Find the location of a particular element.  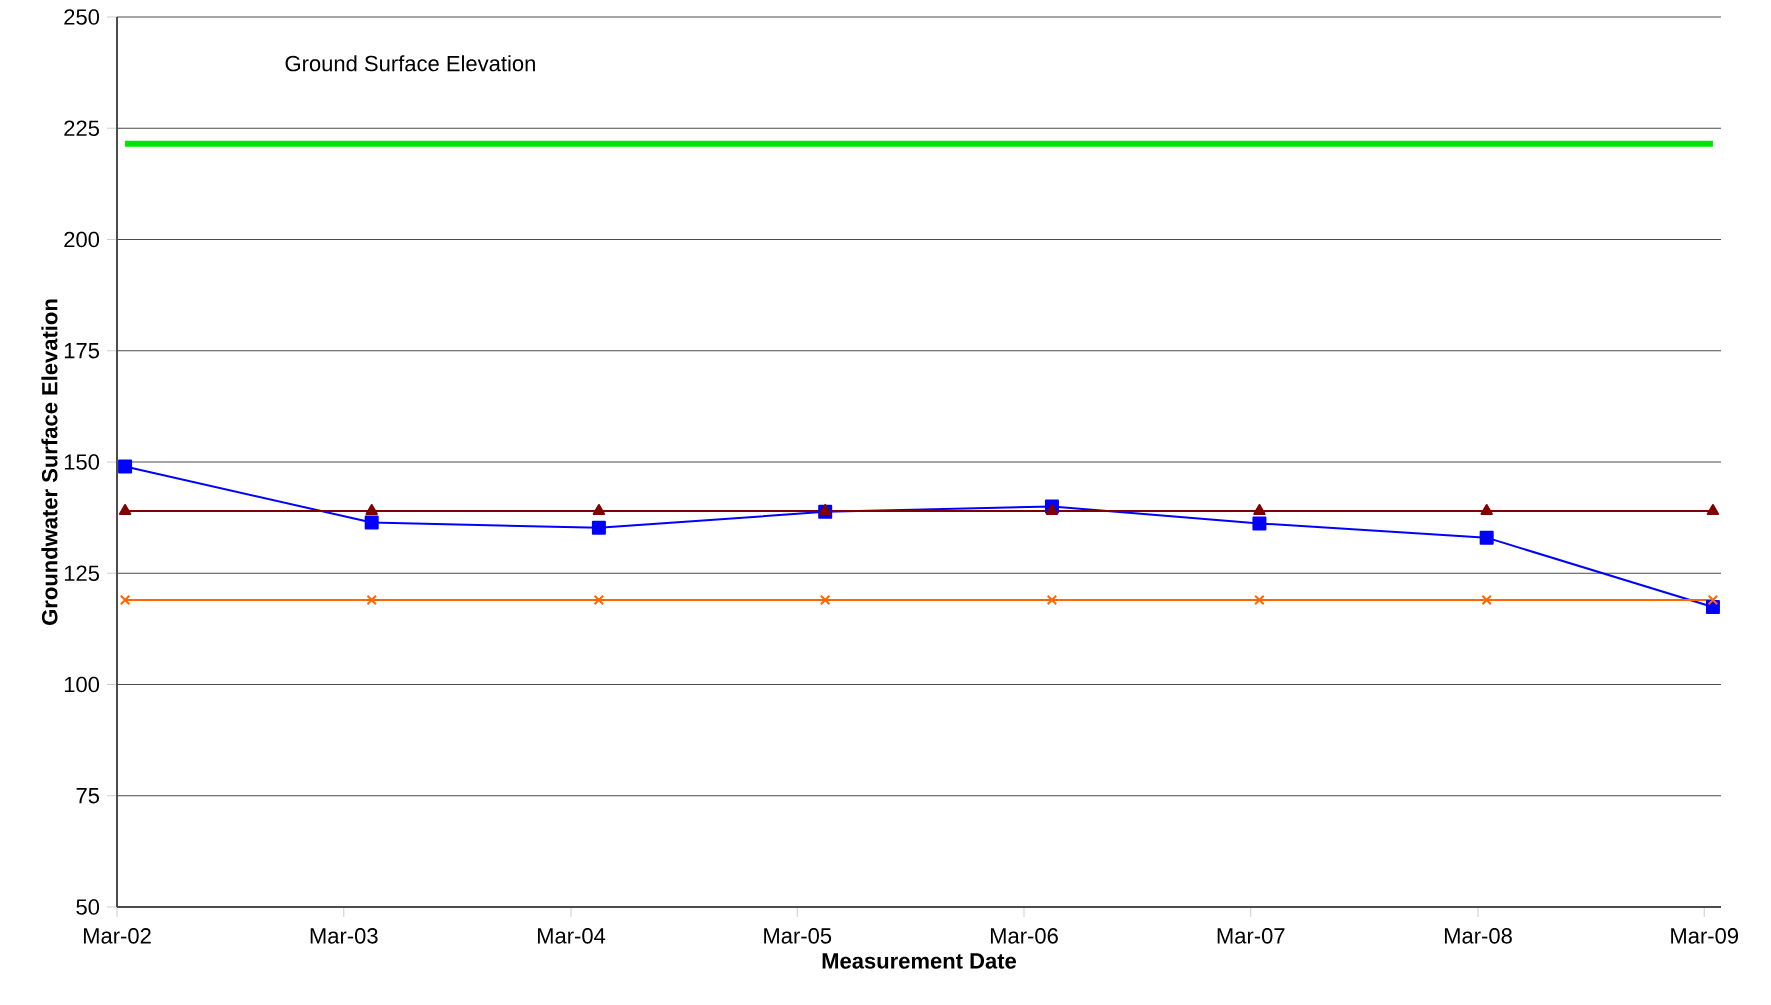

y-tick-label: 50 is located at coordinates (88, 907).